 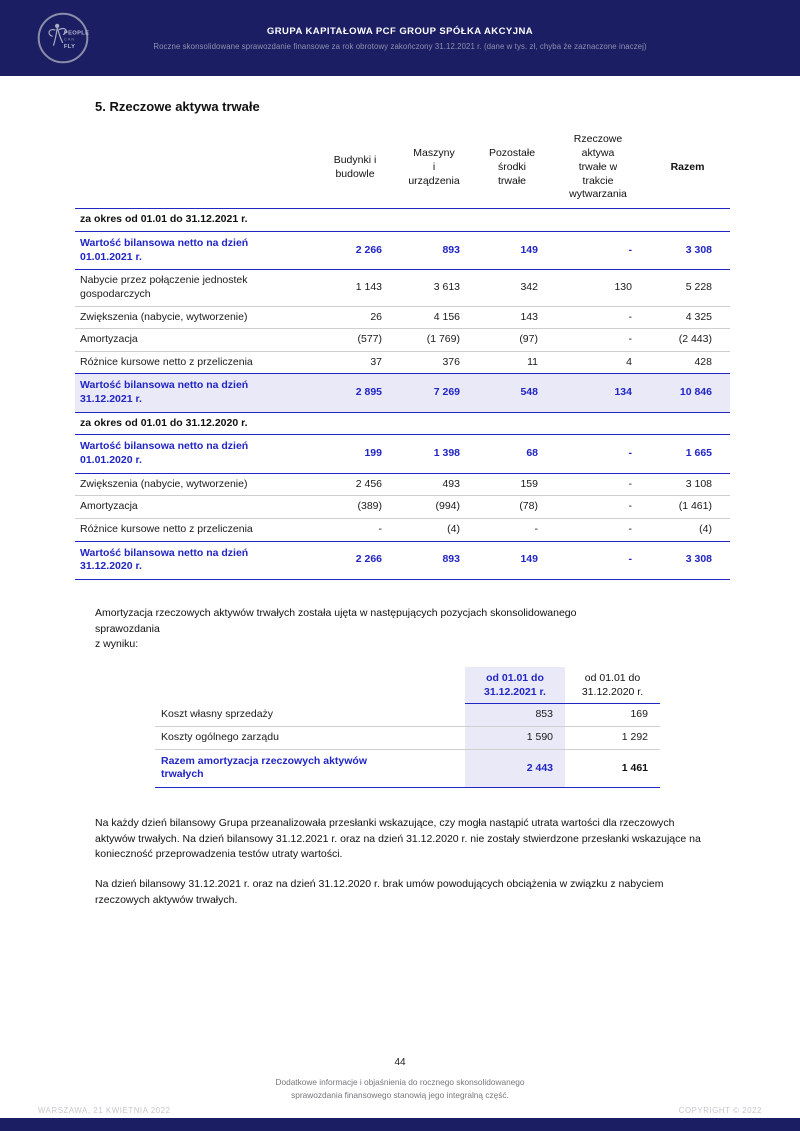 What do you see at coordinates (434, 363) in the screenshot?
I see `cell: 376` at bounding box center [434, 363].